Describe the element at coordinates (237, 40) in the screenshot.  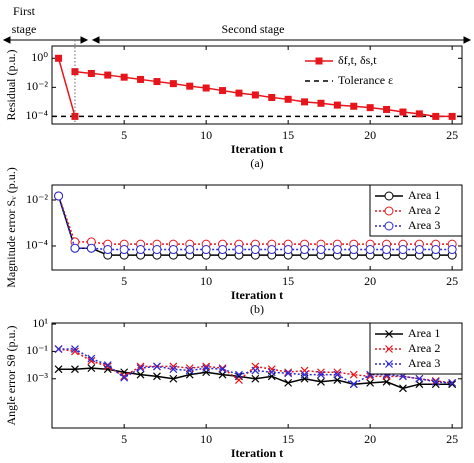
I see `stage-arrows` at that location.